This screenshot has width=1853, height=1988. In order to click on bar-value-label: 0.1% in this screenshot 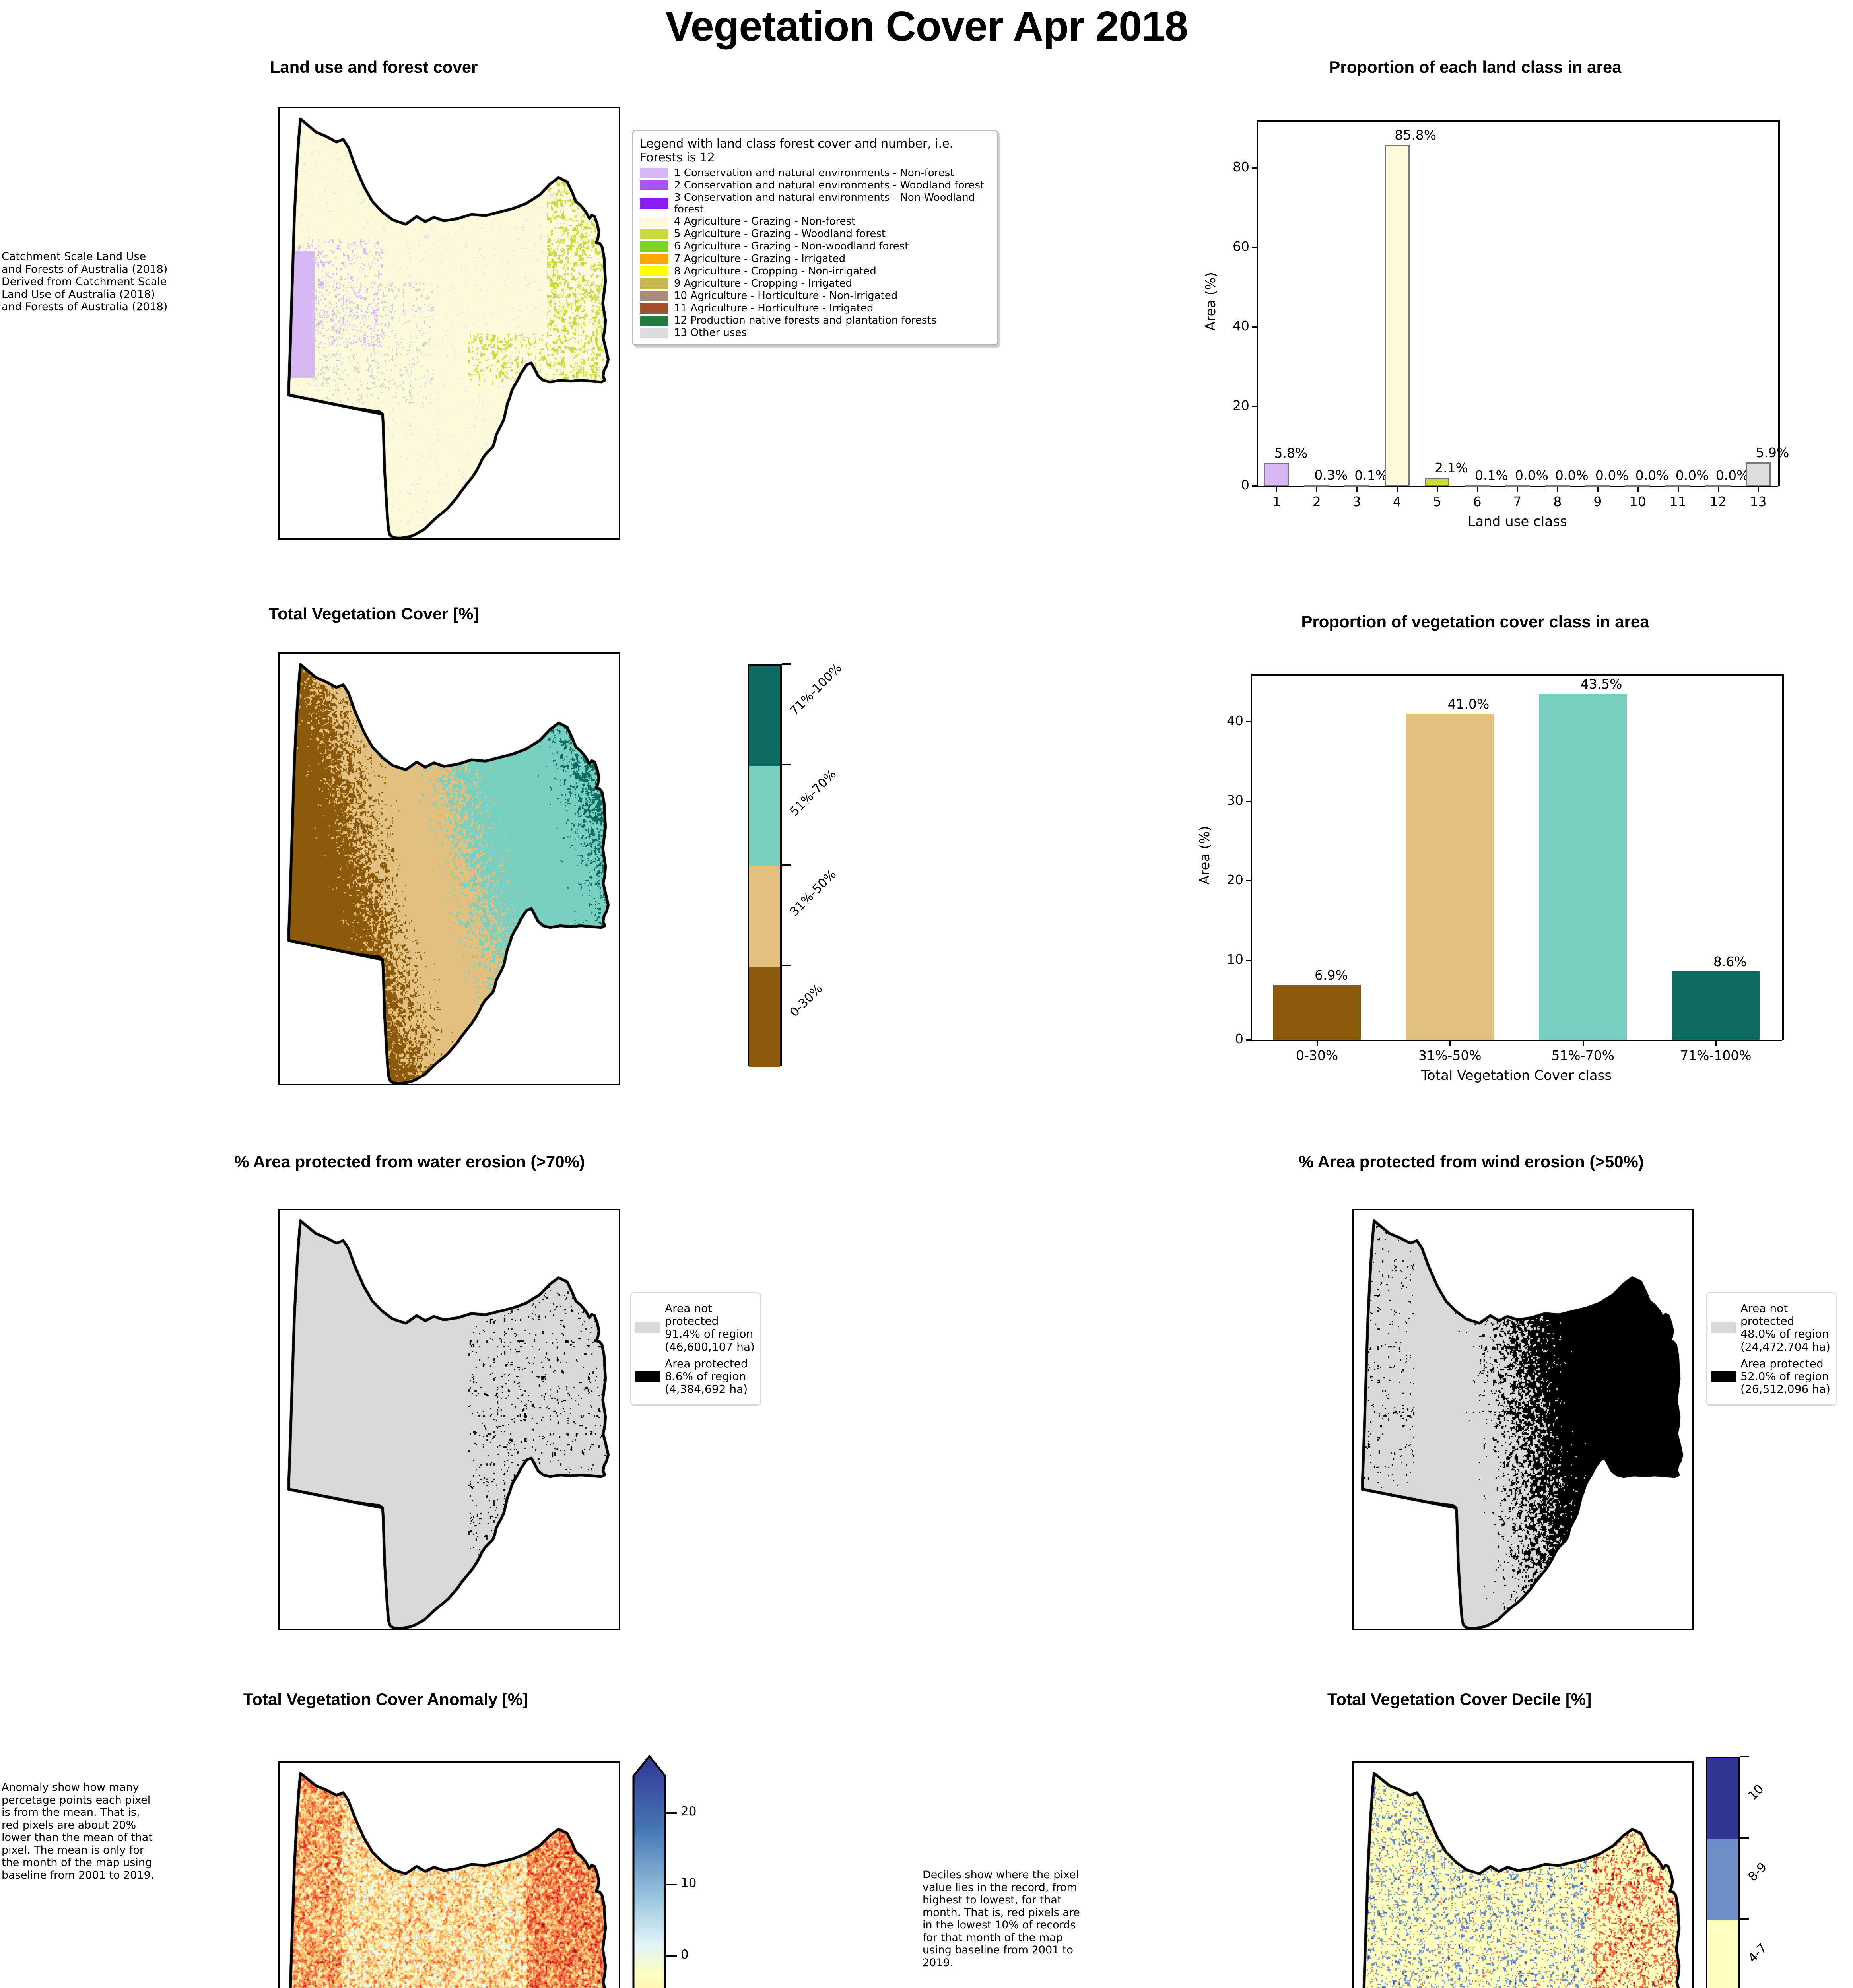, I will do `click(1371, 475)`.